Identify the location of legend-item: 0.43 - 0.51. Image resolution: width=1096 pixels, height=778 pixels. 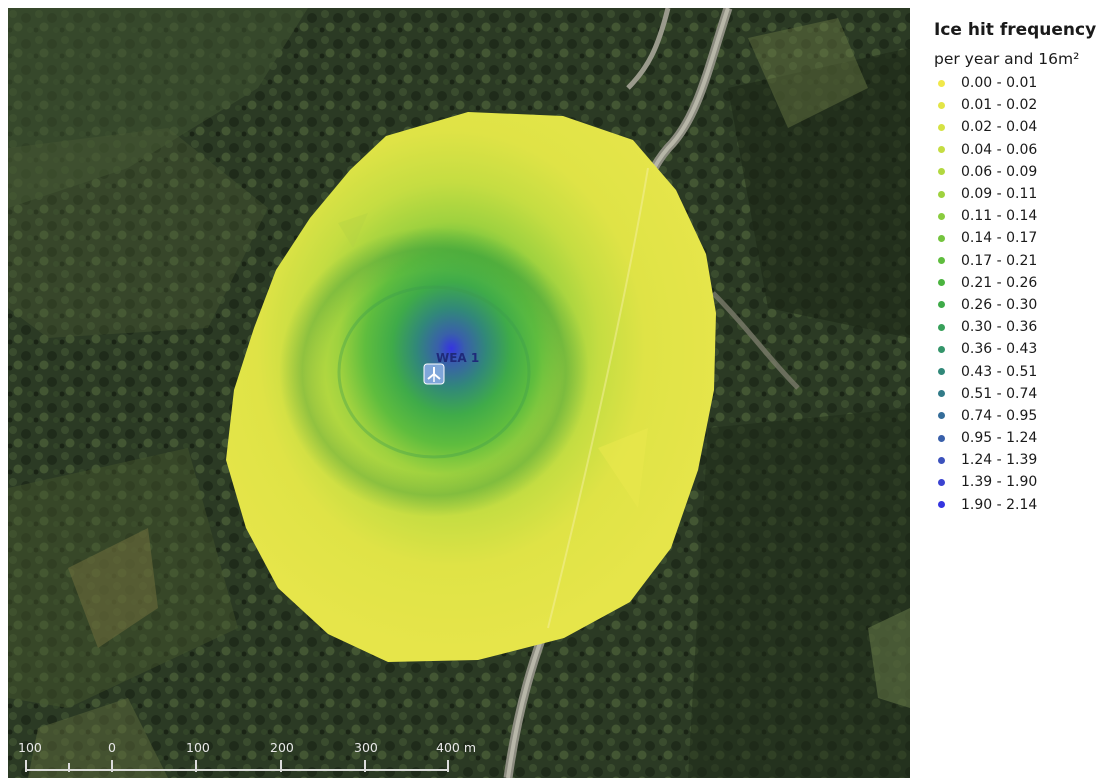
(1017, 371).